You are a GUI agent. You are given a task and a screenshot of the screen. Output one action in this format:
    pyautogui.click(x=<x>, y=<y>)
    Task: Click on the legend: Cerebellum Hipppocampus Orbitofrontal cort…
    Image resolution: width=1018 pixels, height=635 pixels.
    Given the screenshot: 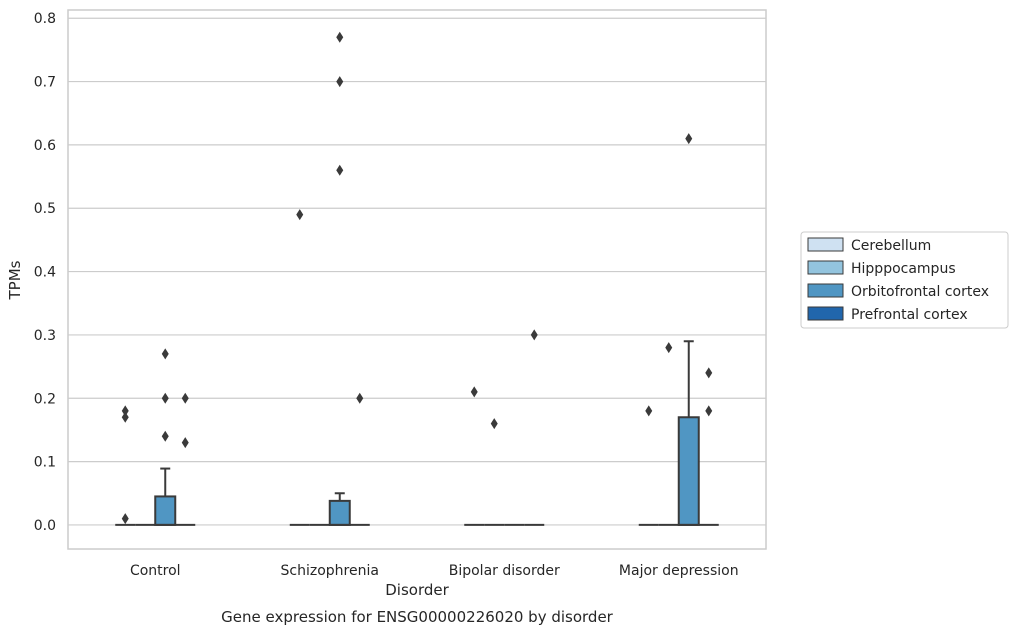 What is the action you would take?
    pyautogui.click(x=904, y=280)
    